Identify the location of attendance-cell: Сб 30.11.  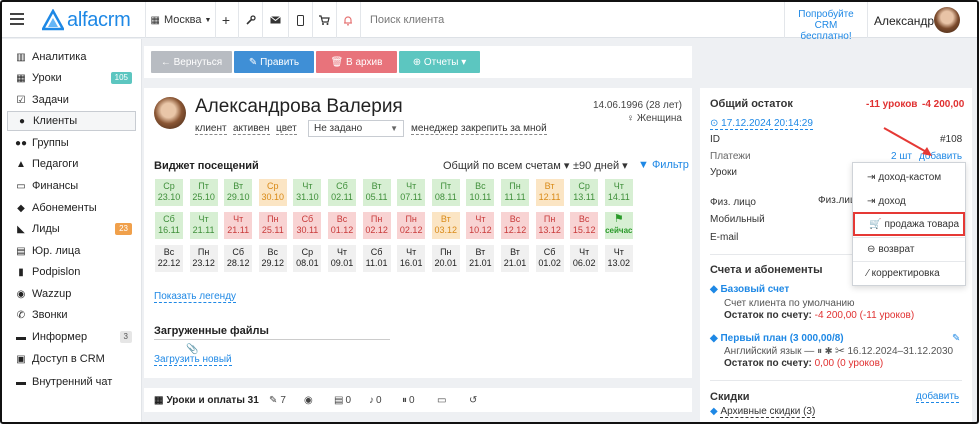
(307, 225).